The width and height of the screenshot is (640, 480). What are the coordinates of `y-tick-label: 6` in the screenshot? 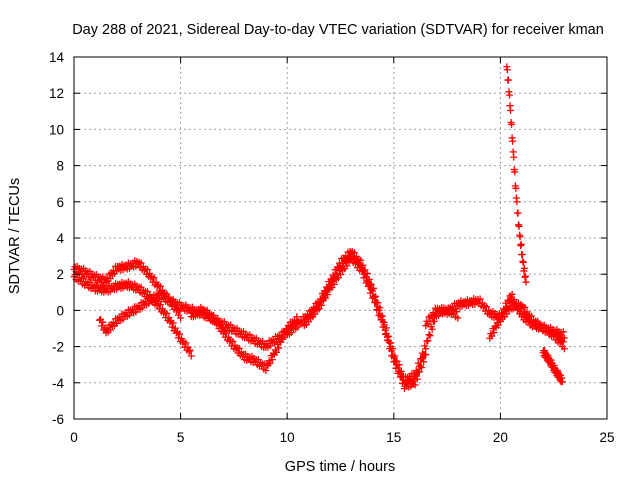 It's located at (60, 202).